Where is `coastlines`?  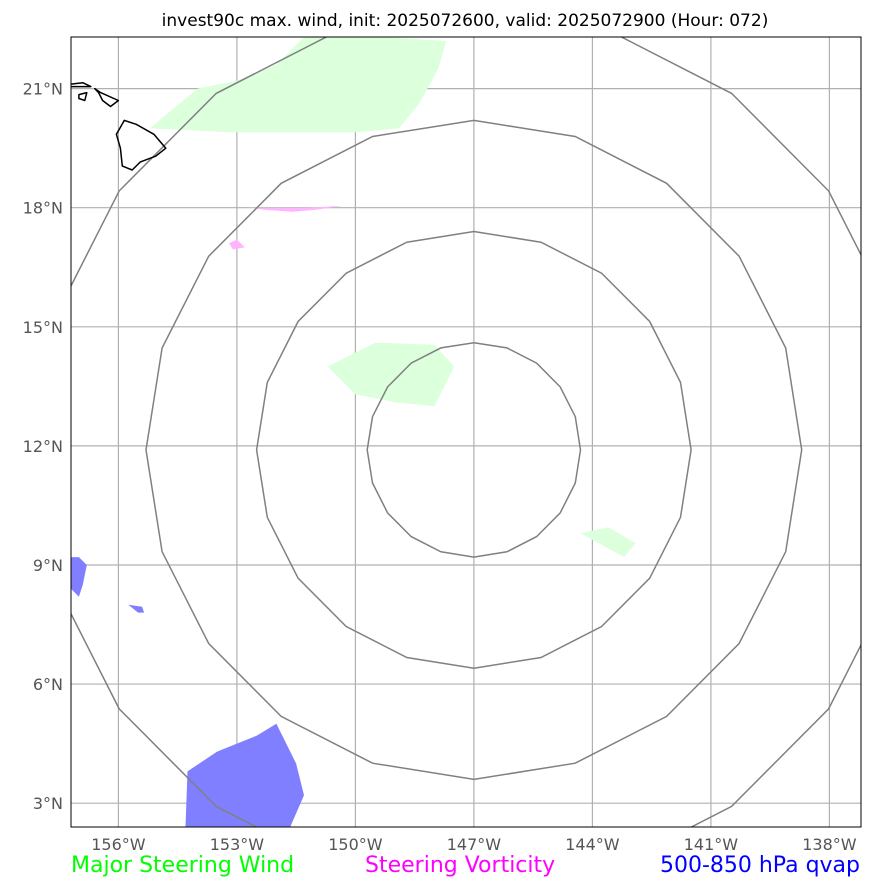 coastlines is located at coordinates (119, 126).